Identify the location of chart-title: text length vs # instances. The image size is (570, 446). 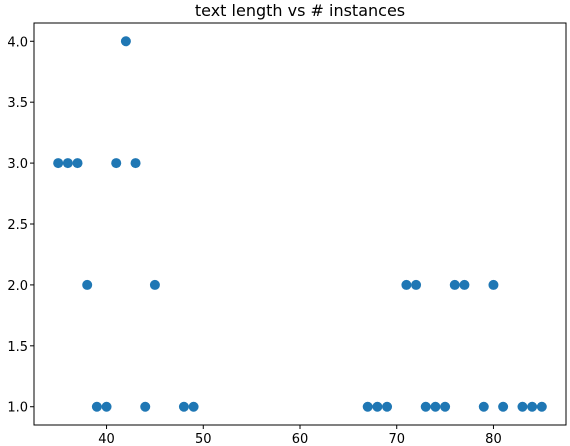
(300, 10).